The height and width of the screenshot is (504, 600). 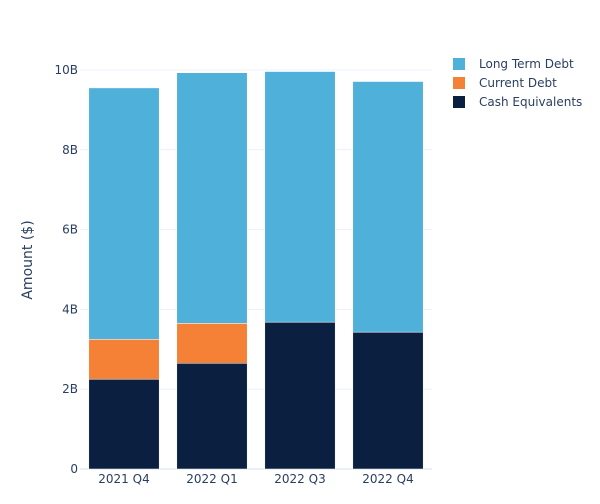 I want to click on y-axis-ticks: 0 2B 4B 6B 8B 10B, so click(x=66, y=269).